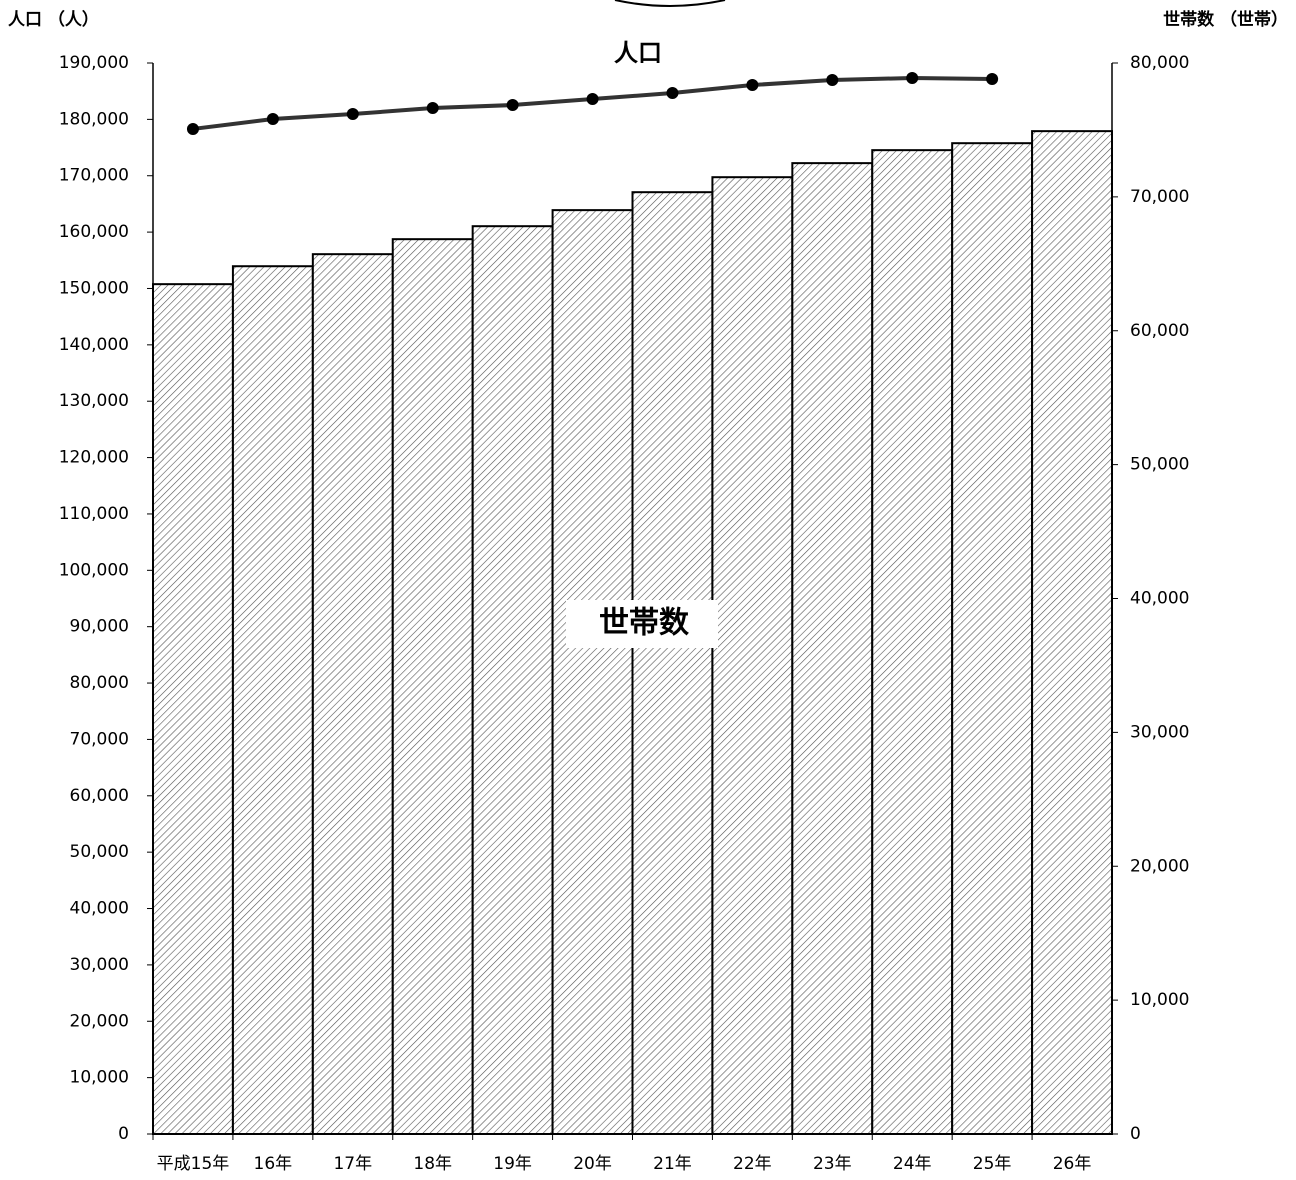  I want to click on bar-annotation: 世帯数, so click(644, 623).